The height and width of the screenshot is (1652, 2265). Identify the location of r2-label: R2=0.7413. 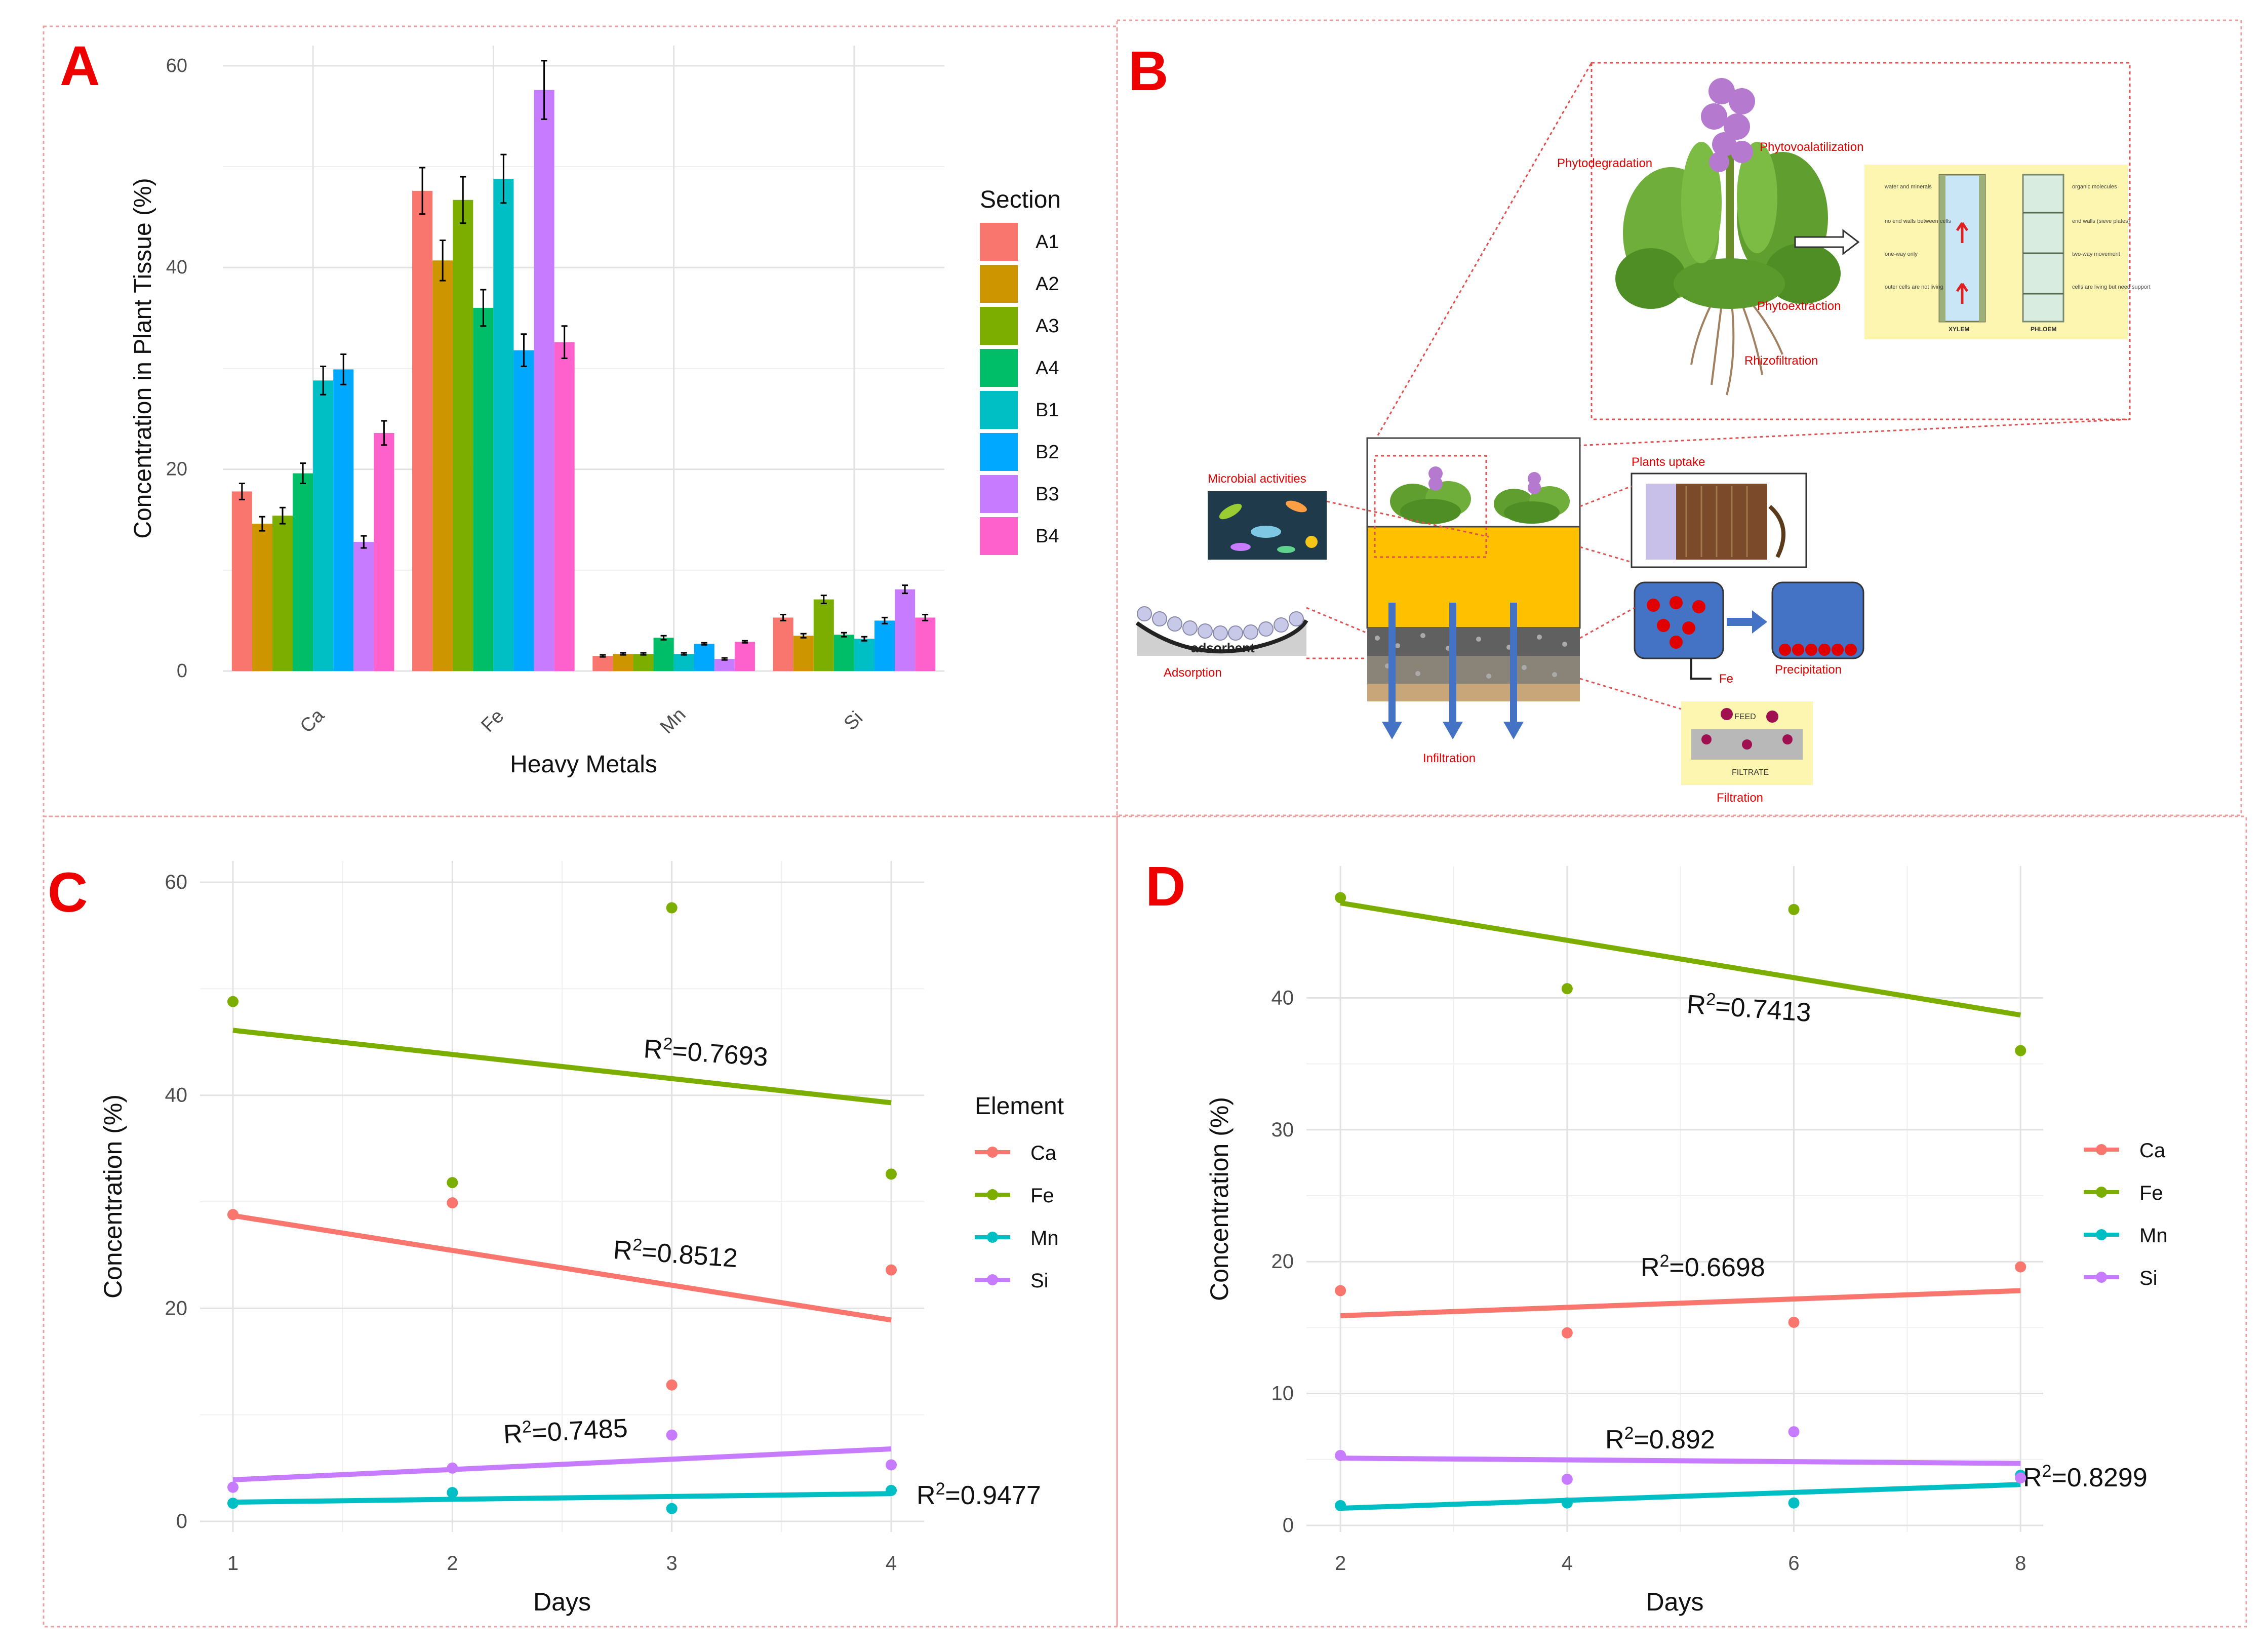
(1749, 1008).